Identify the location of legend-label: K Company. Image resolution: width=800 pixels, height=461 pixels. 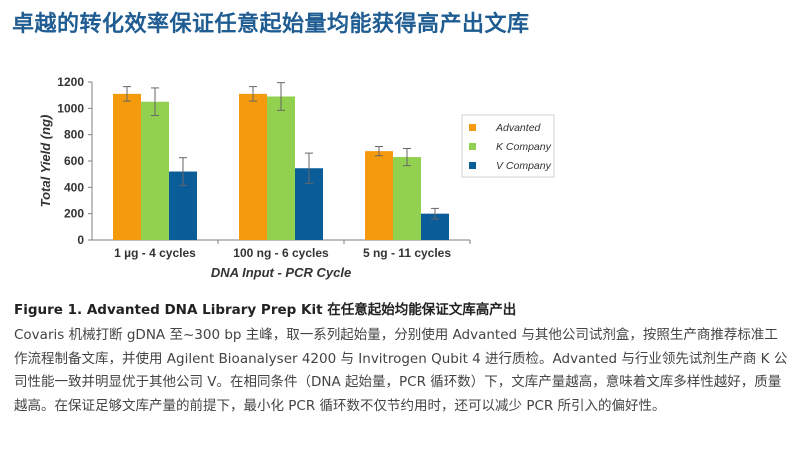
(524, 147).